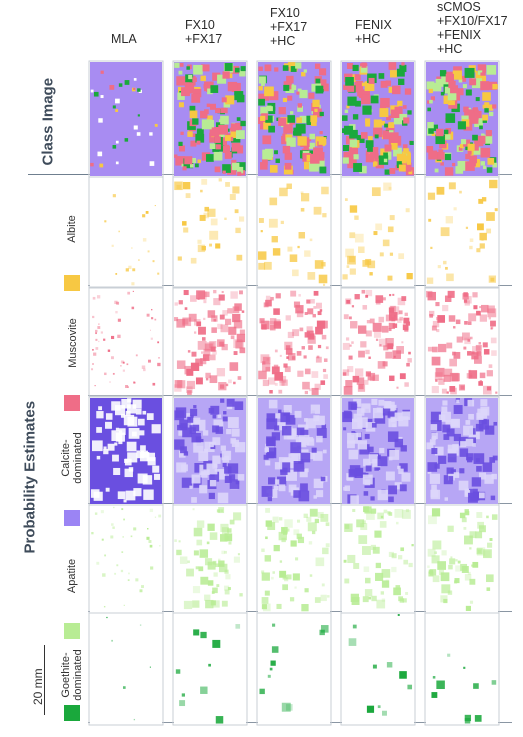 This screenshot has height=737, width=523. Describe the element at coordinates (210, 119) in the screenshot. I see `panel-r0-c1` at that location.